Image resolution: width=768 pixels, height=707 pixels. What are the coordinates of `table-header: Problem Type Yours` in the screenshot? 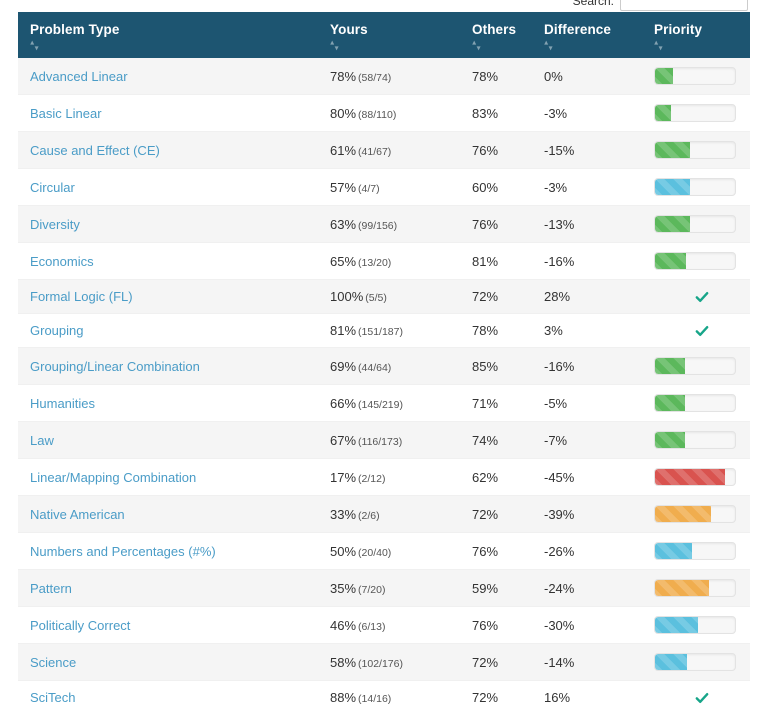 It's located at (384, 35).